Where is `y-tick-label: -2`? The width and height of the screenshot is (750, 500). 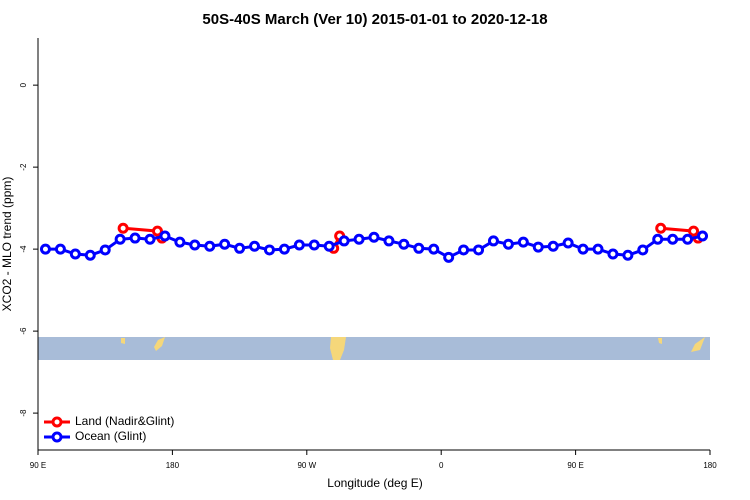 y-tick-label: -2 is located at coordinates (23, 167).